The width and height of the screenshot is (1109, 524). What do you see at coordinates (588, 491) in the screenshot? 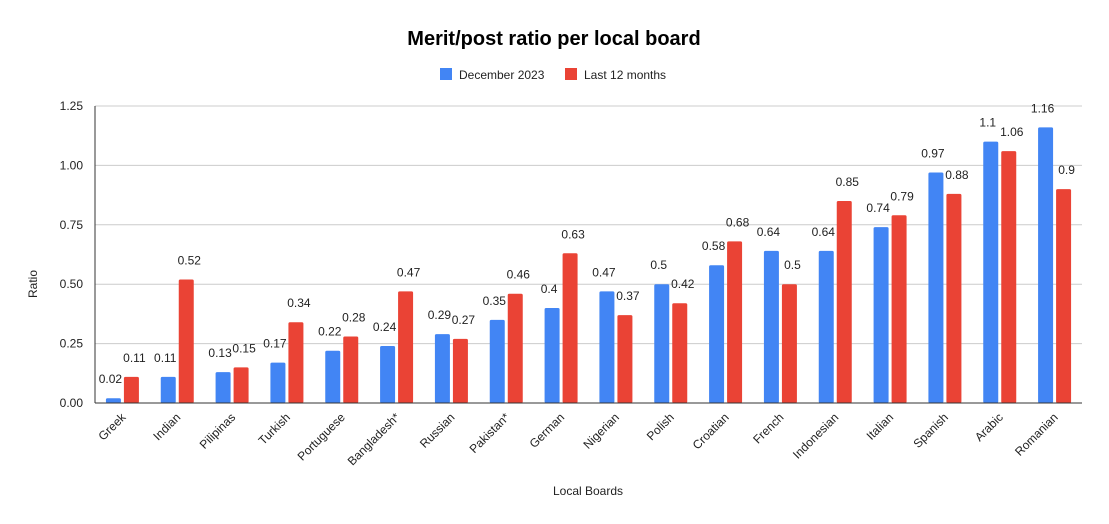
I see `x-axis-title: Local Boards` at bounding box center [588, 491].